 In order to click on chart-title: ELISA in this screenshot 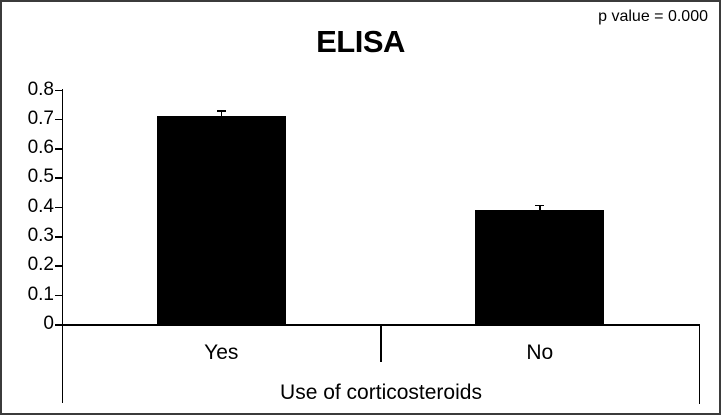, I will do `click(360, 41)`.